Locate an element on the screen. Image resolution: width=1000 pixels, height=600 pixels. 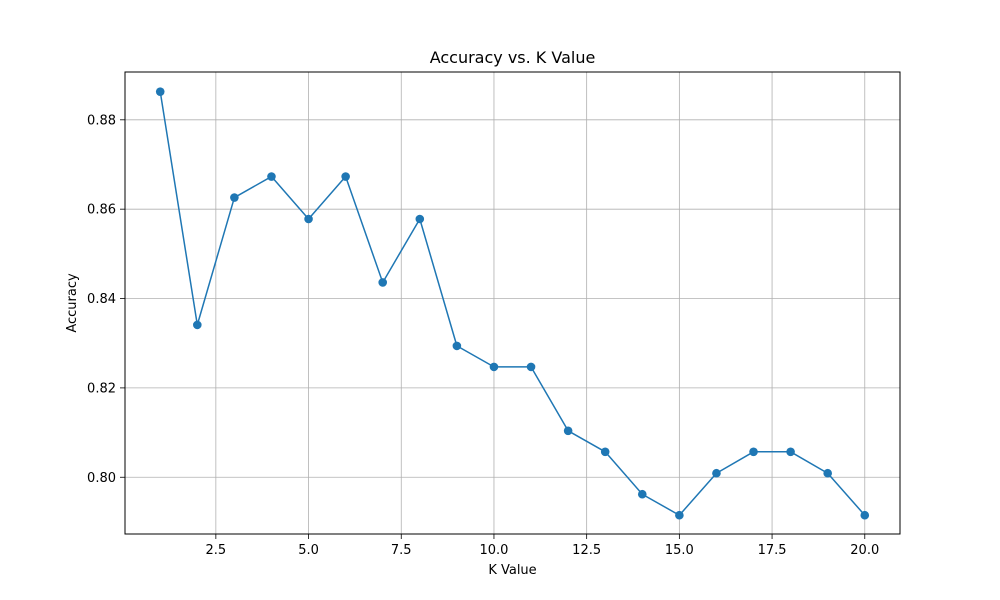
y-tick-label: 0.80 is located at coordinates (101, 478).